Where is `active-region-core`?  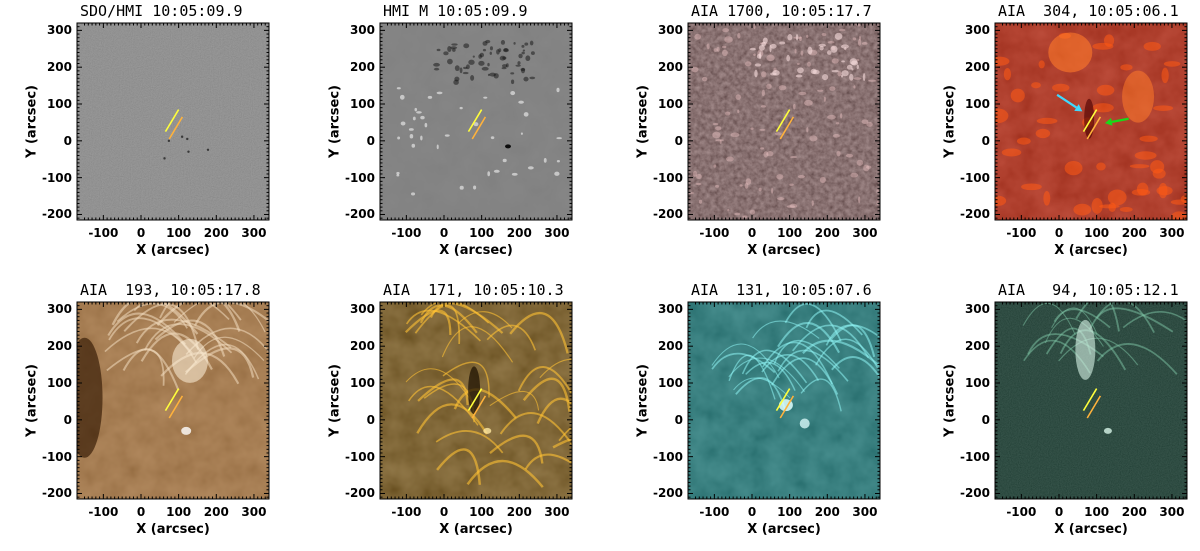
active-region-core is located at coordinates (189, 360).